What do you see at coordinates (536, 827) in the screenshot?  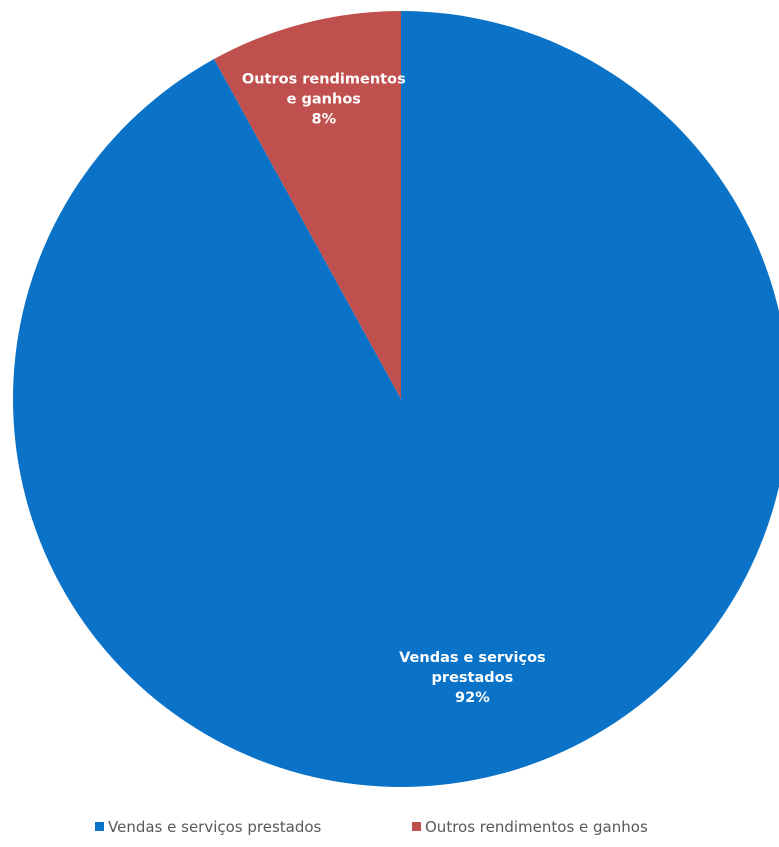 I see `legend-label-outros-rendimentos-e-ganhos: Outros rendimentos e ganhos` at bounding box center [536, 827].